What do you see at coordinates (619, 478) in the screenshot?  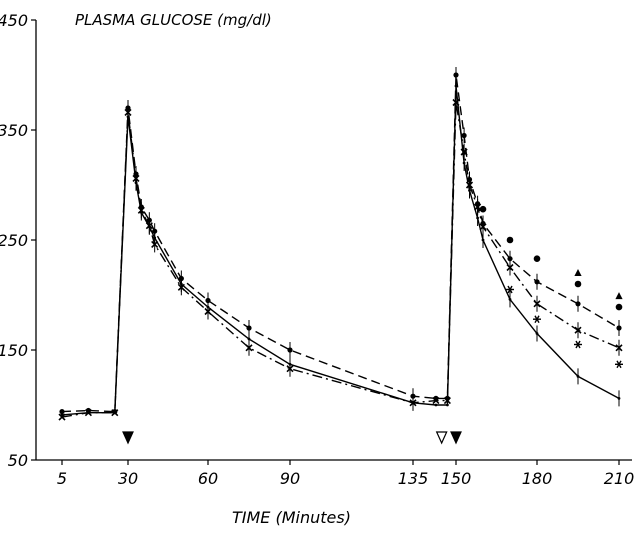 I see `x-tick-label: 210` at bounding box center [619, 478].